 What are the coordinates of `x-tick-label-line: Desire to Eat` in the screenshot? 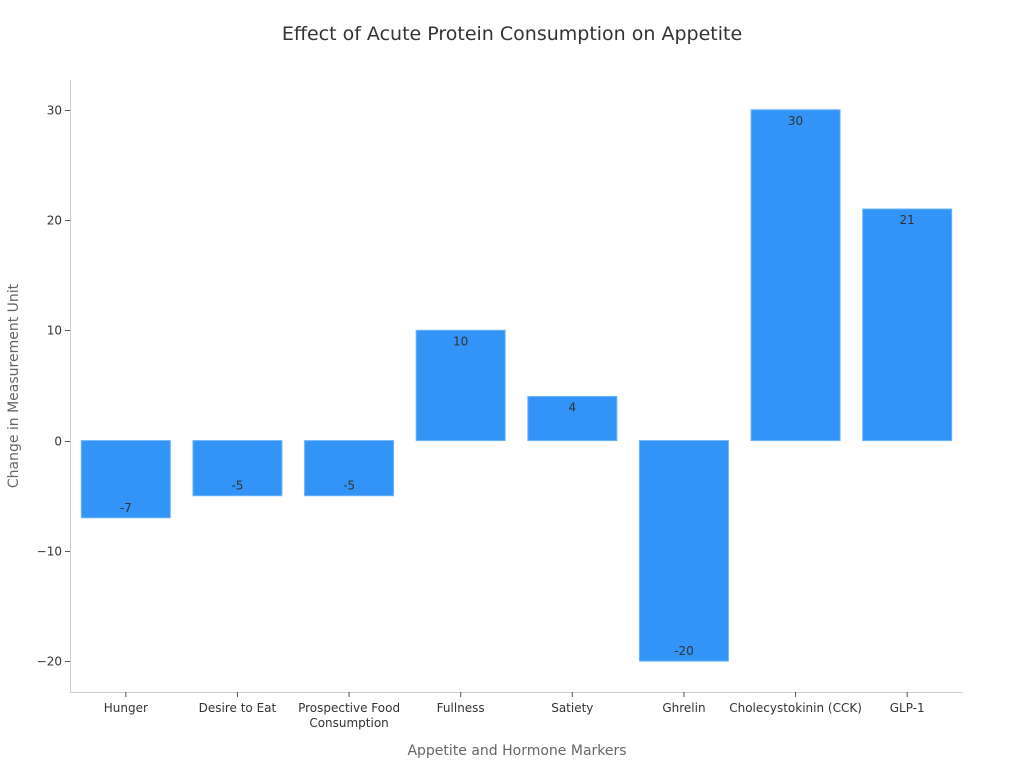 It's located at (238, 708).